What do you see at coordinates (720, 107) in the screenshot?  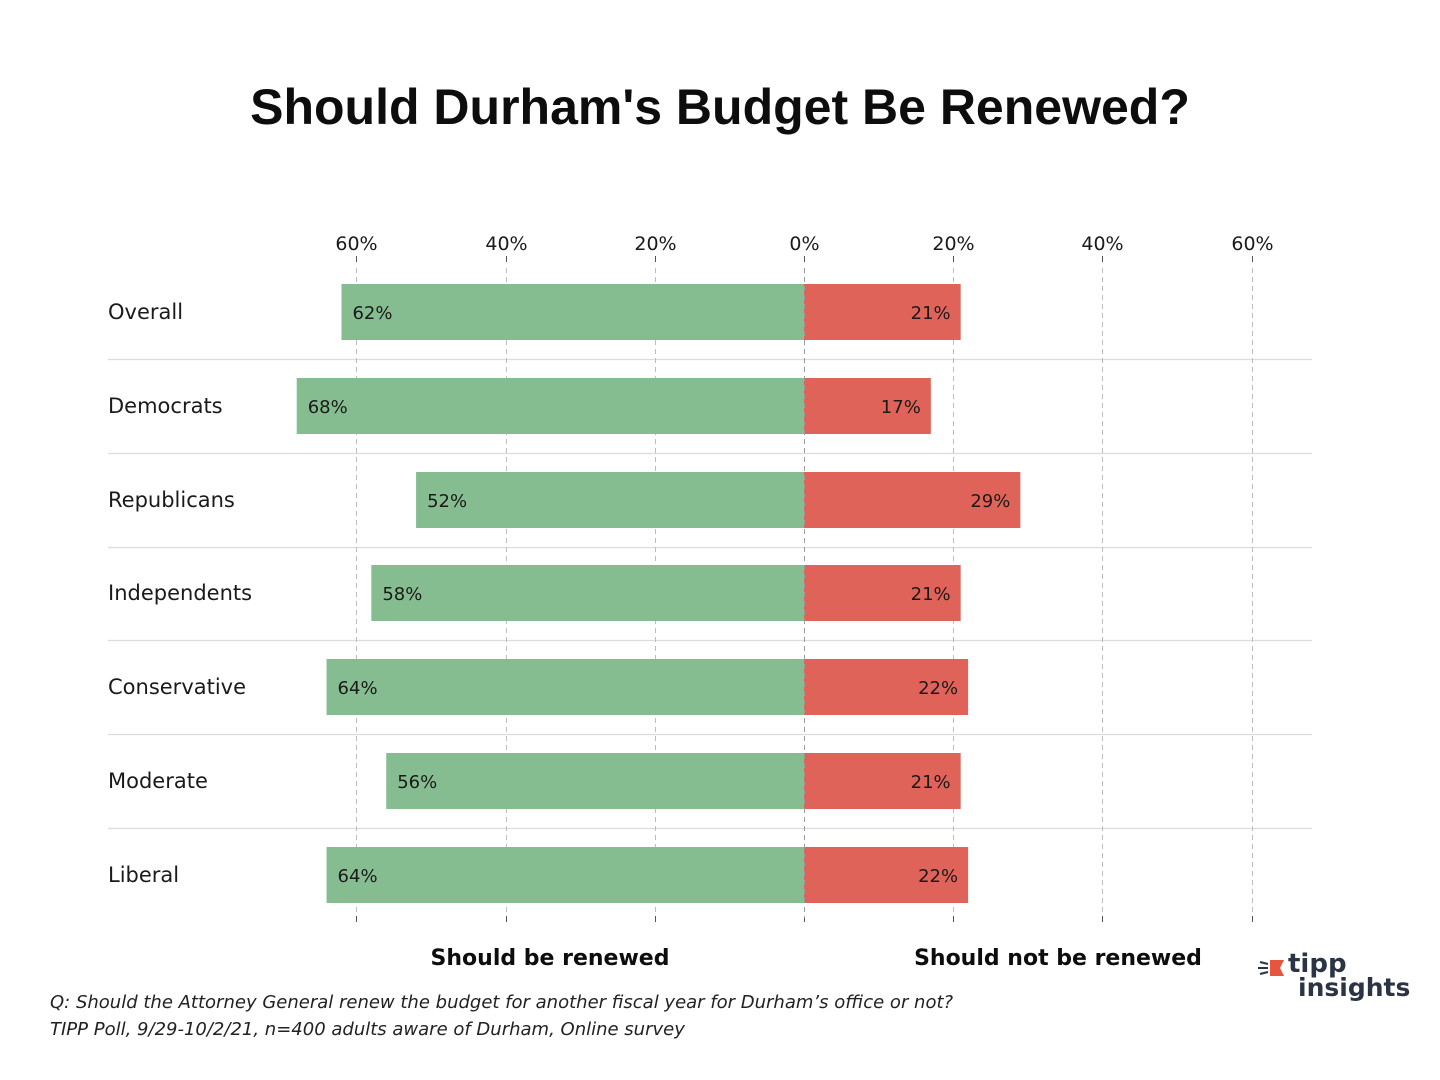 I see `page-title: Should Durham's Budget Be Renewed?` at bounding box center [720, 107].